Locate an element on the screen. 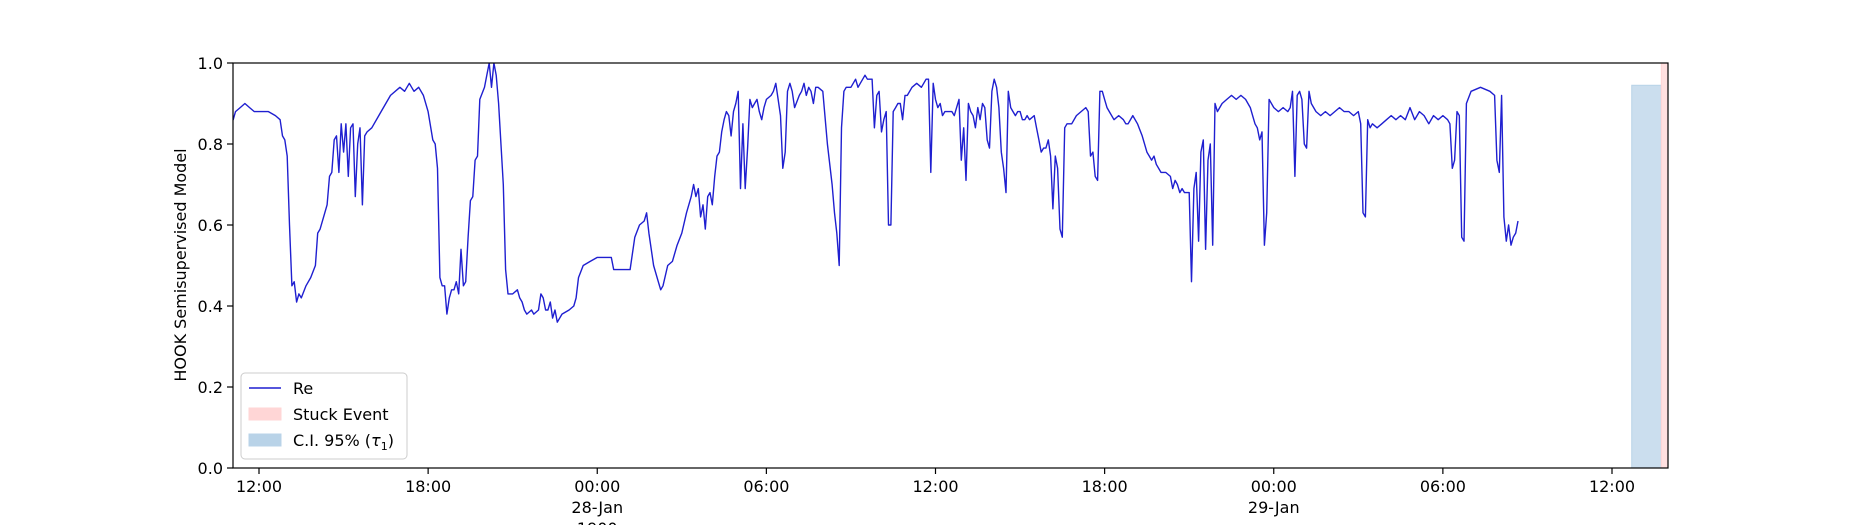 The width and height of the screenshot is (1850, 525). x-tick-label-3: 06:00 is located at coordinates (766, 486).